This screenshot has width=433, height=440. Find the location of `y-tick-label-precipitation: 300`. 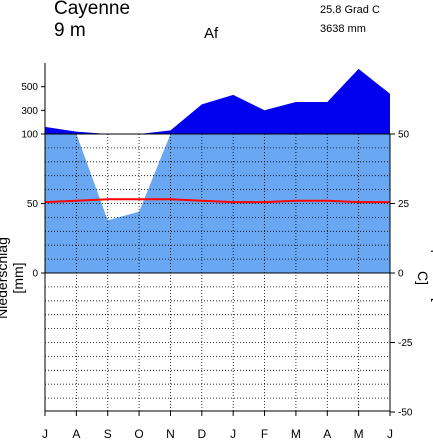

y-tick-label-precipitation: 300 is located at coordinates (29, 111).